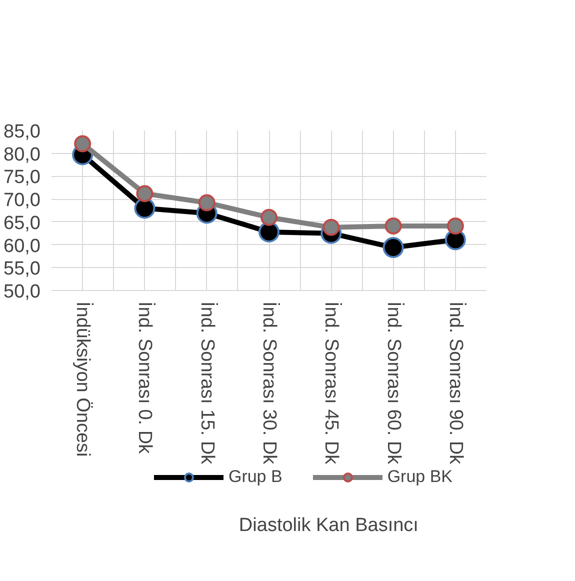  Describe the element at coordinates (83, 379) in the screenshot. I see `x-tick-label: İndüksiyon Öncesi` at that location.